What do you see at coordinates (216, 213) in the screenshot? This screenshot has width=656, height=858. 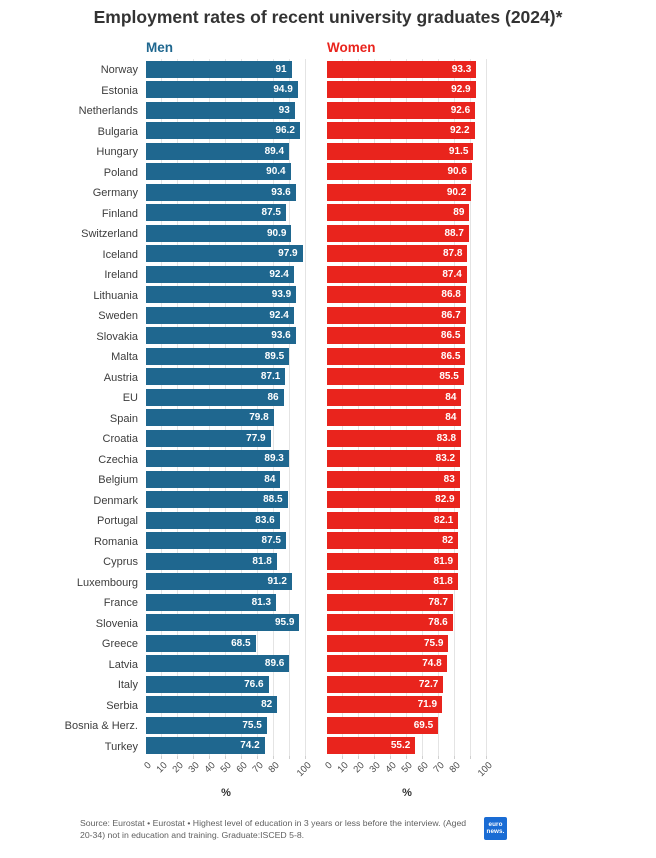 I see `men-bar: 87.5` at bounding box center [216, 213].